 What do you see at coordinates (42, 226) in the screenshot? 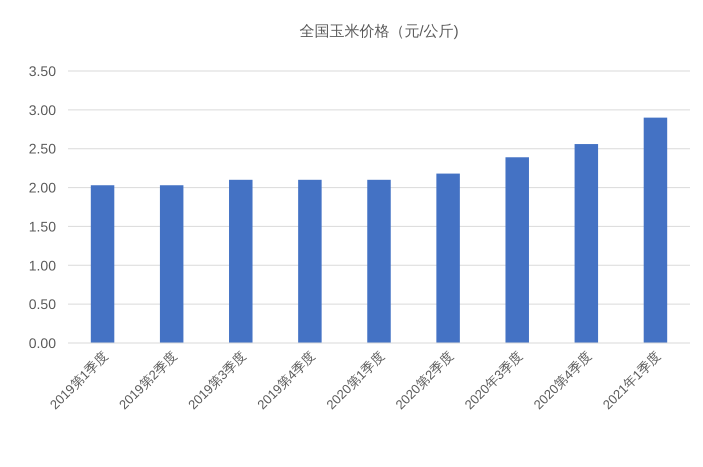
I see `y-tick-label: 1.50` at bounding box center [42, 226].